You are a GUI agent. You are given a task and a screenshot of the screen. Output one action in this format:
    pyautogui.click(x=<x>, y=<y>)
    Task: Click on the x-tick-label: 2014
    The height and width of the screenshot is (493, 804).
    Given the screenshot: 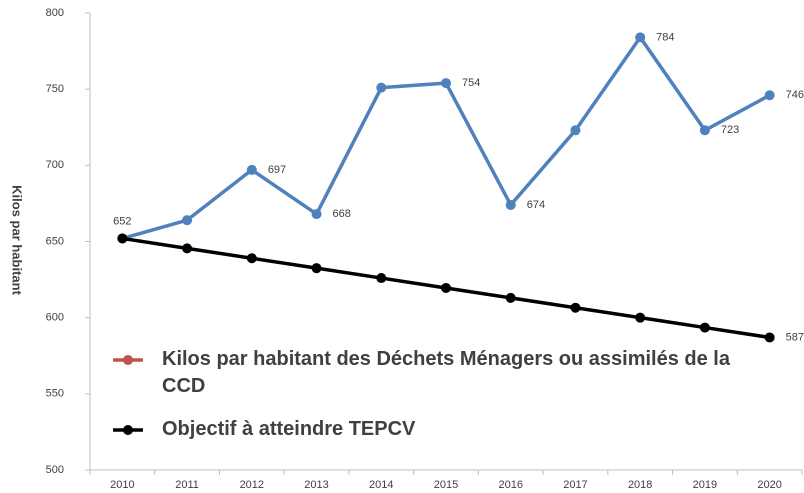 What is the action you would take?
    pyautogui.click(x=381, y=485)
    